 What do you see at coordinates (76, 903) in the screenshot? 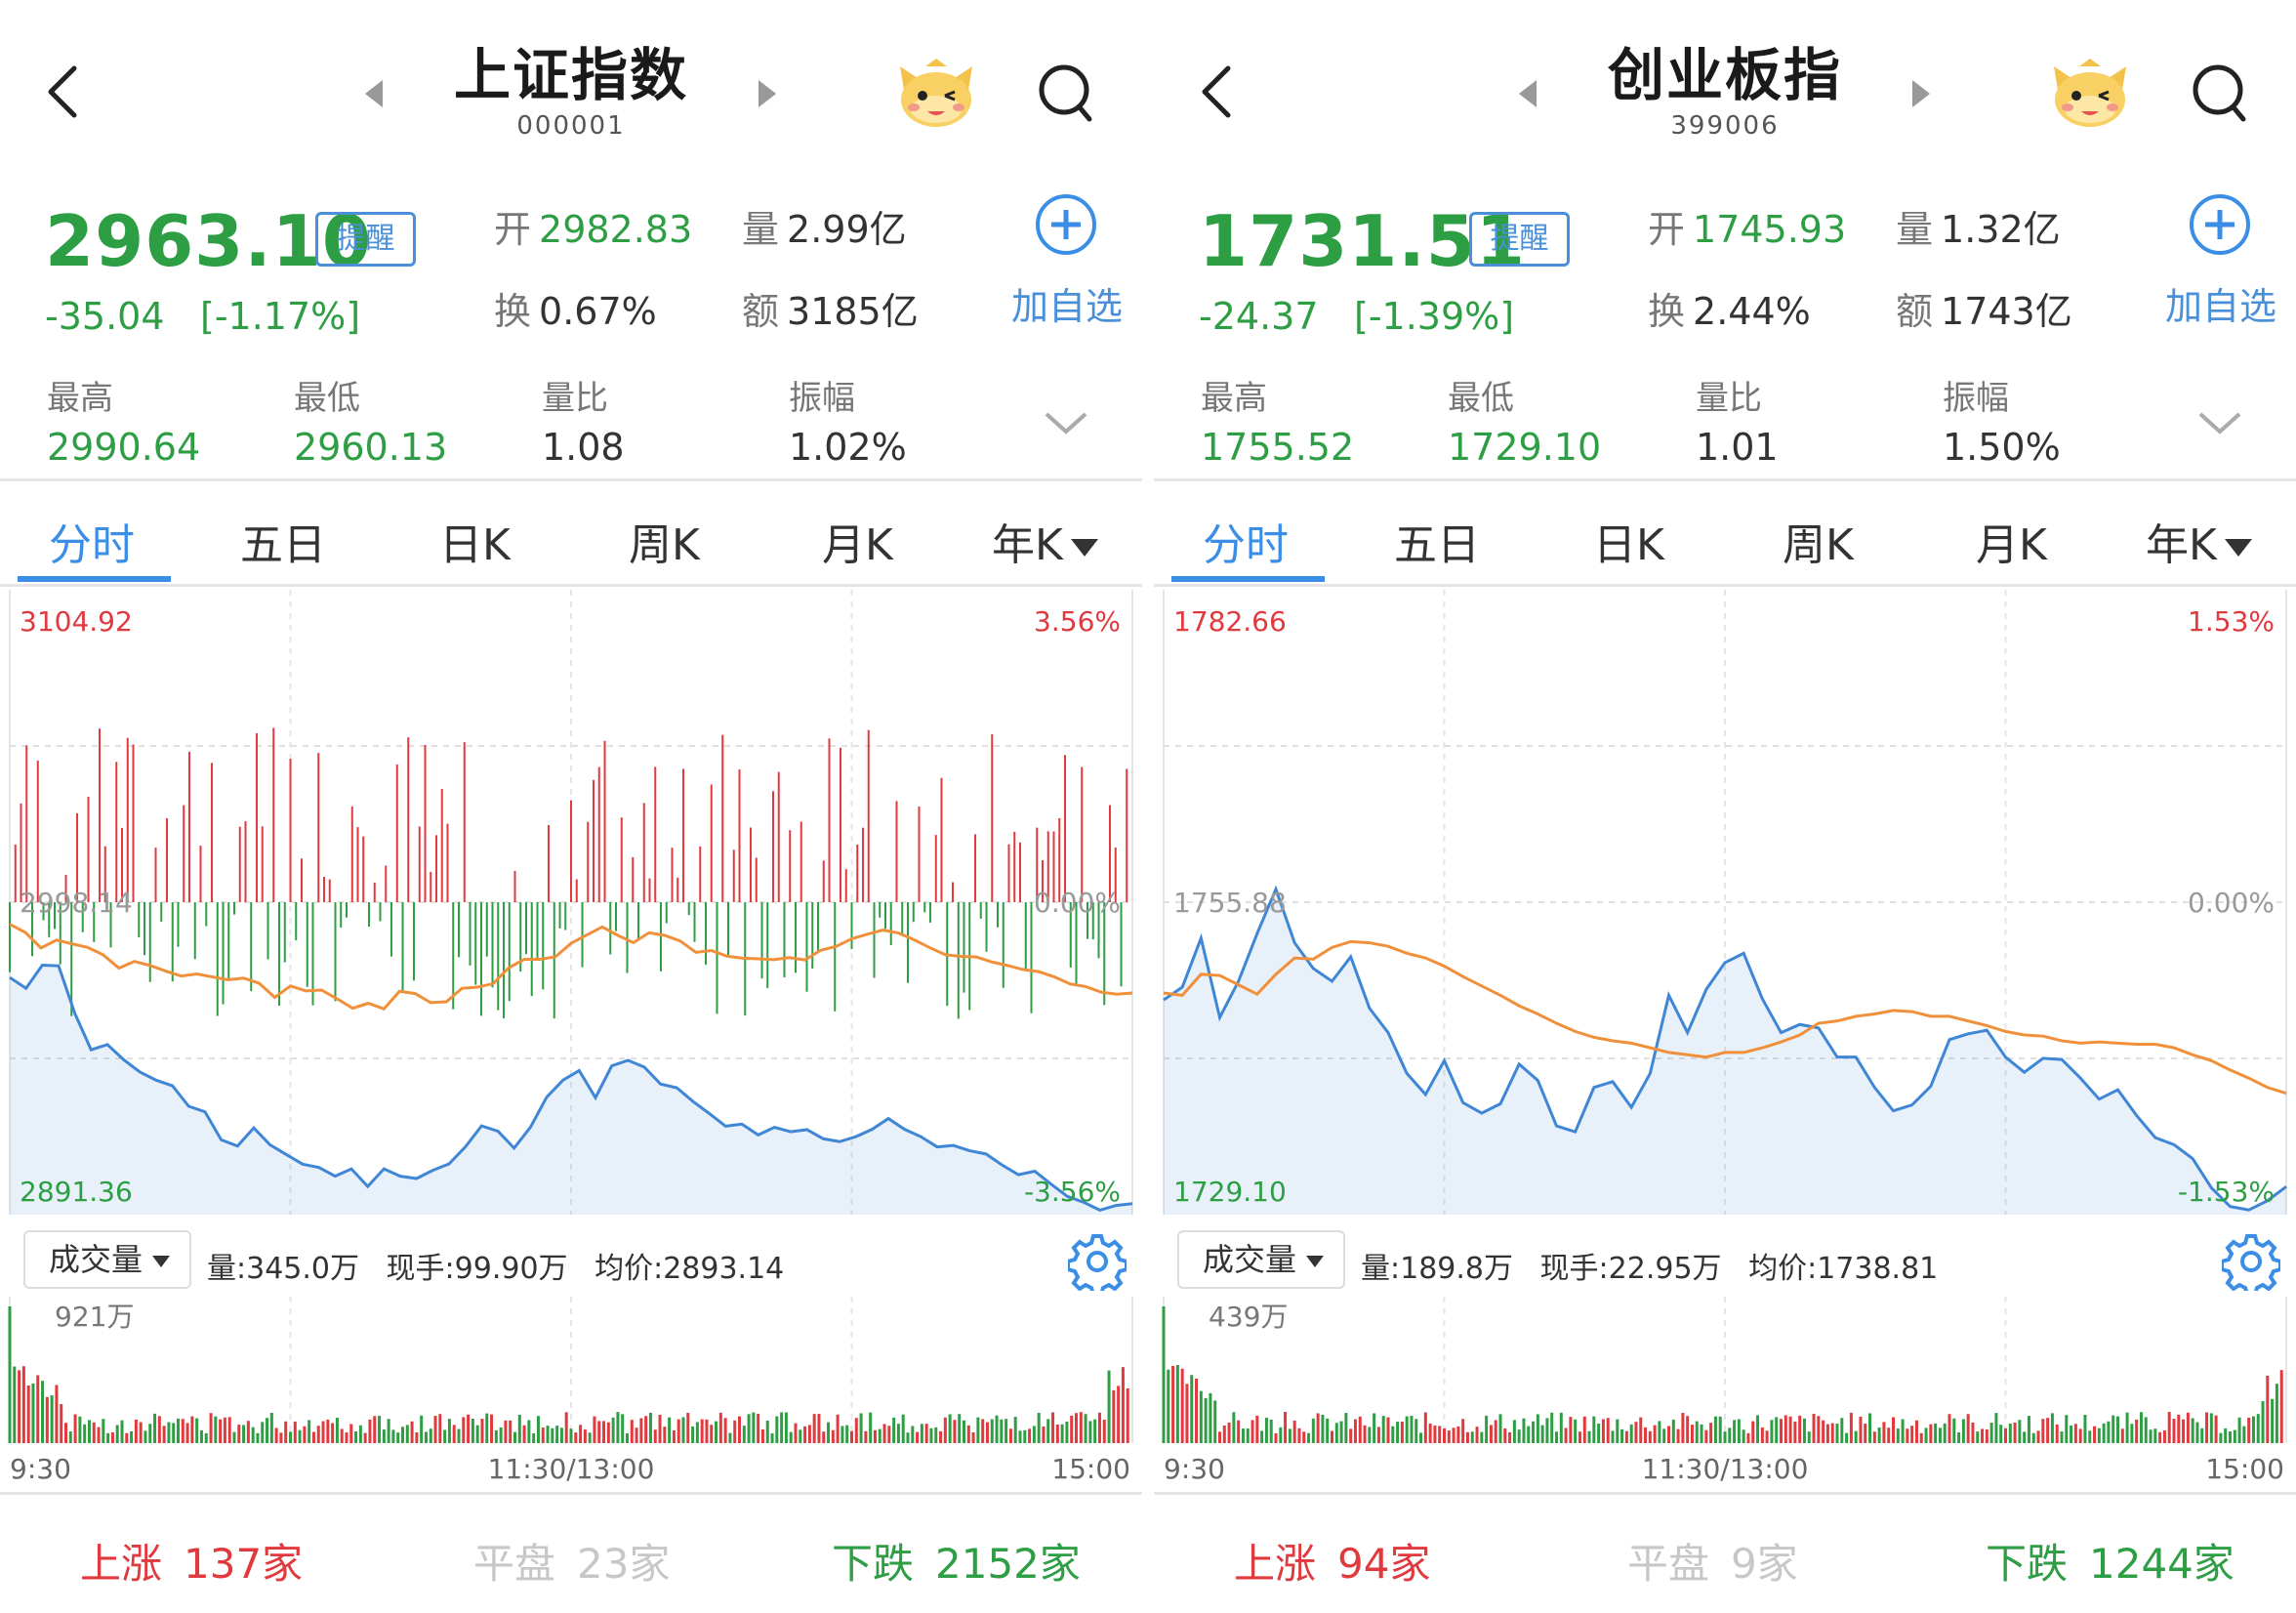
I see `y-axis-mid-label: 2998.14` at bounding box center [76, 903].